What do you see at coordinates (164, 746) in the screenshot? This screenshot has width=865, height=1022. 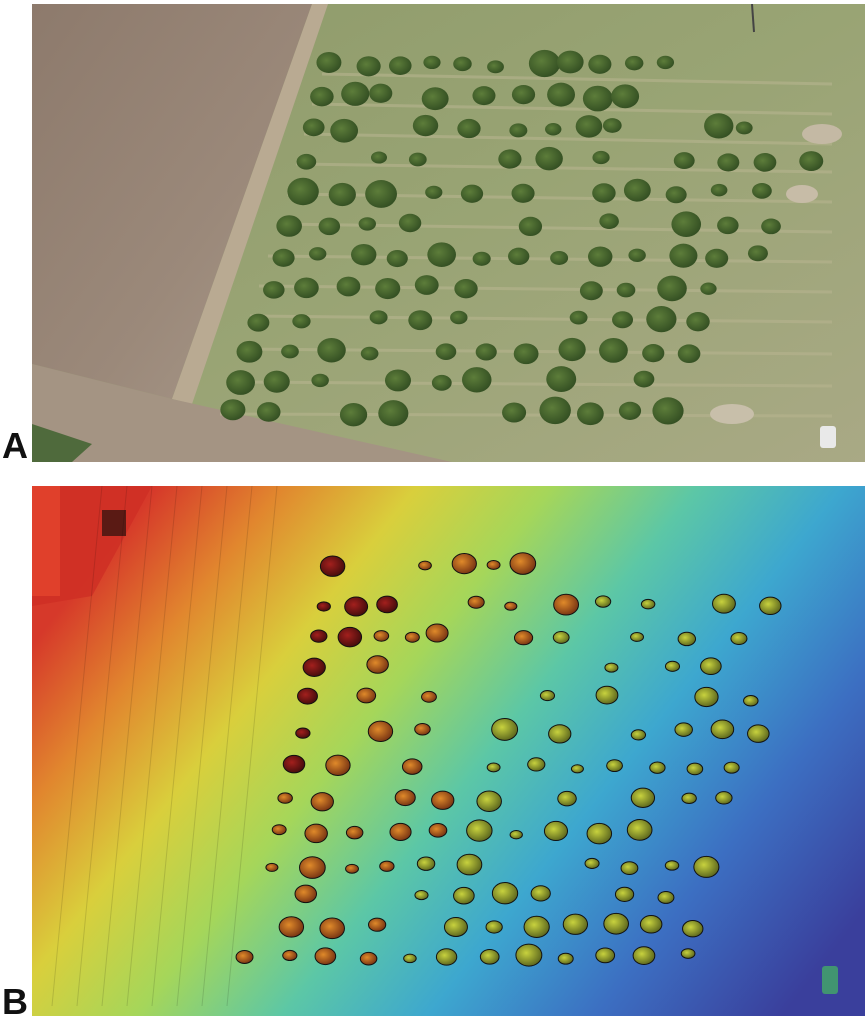 I see `terrain-texture` at bounding box center [164, 746].